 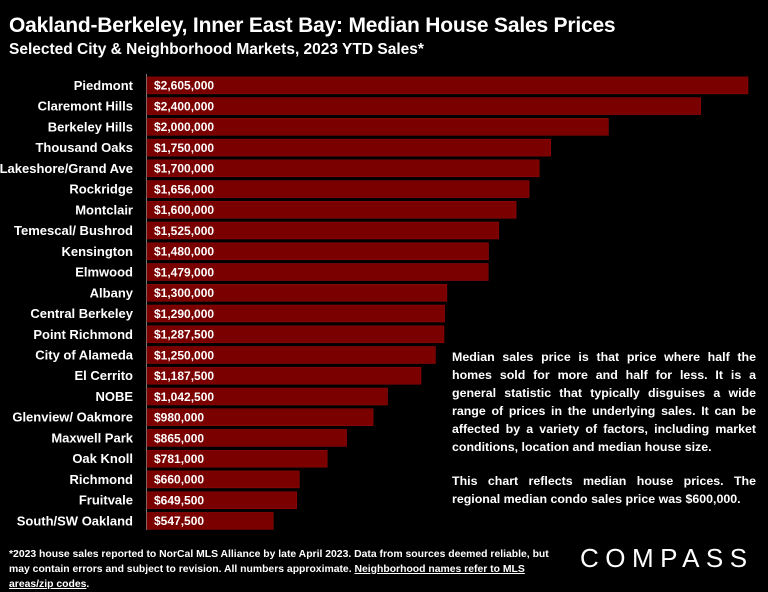 I want to click on value-label-9: $1,479,000, so click(x=184, y=272).